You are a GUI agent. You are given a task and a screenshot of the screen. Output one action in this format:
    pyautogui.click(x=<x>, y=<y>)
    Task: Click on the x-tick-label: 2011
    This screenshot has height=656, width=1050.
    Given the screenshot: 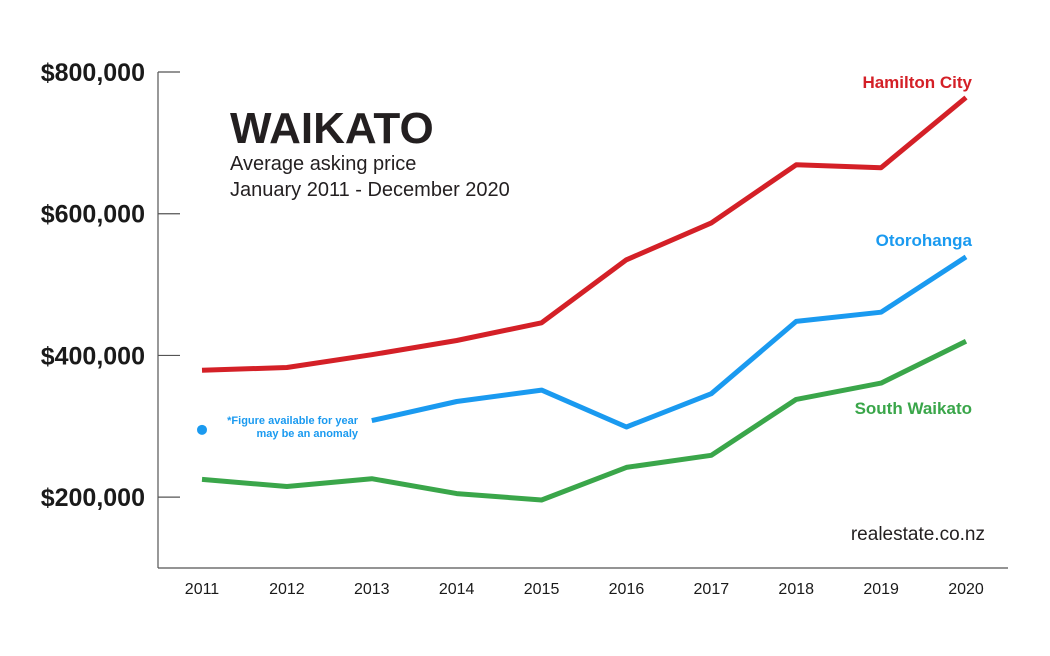 What is the action you would take?
    pyautogui.click(x=202, y=589)
    